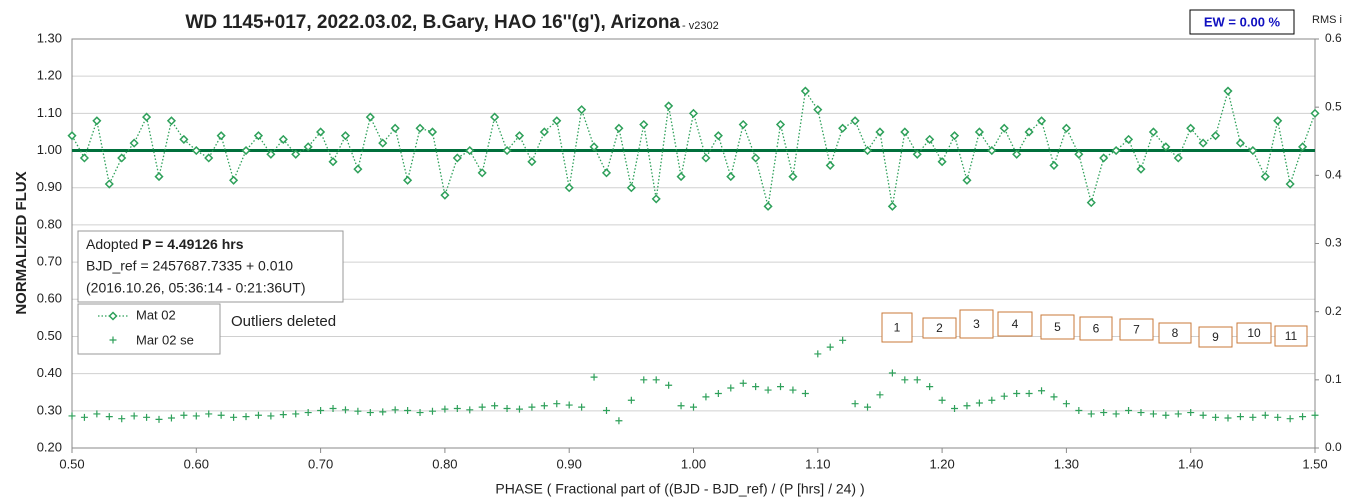 Image resolution: width=1359 pixels, height=503 pixels. What do you see at coordinates (1190, 463) in the screenshot?
I see `x-tick-label: 1.40` at bounding box center [1190, 463].